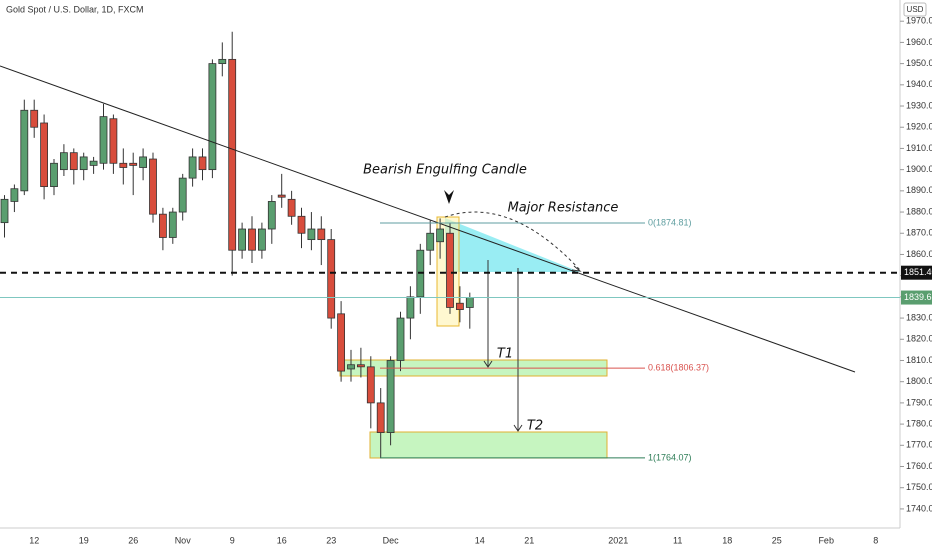 The height and width of the screenshot is (550, 932). I want to click on x-tick-label: 2021, so click(618, 540).